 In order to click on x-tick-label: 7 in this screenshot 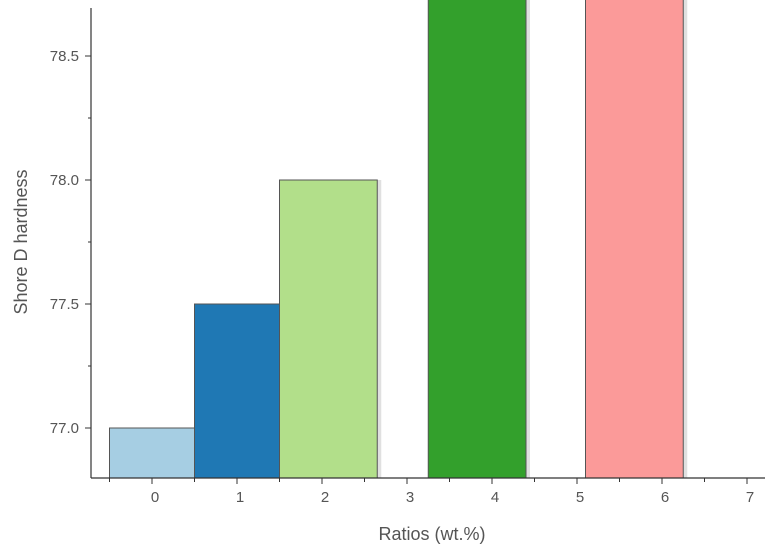, I will do `click(750, 497)`.